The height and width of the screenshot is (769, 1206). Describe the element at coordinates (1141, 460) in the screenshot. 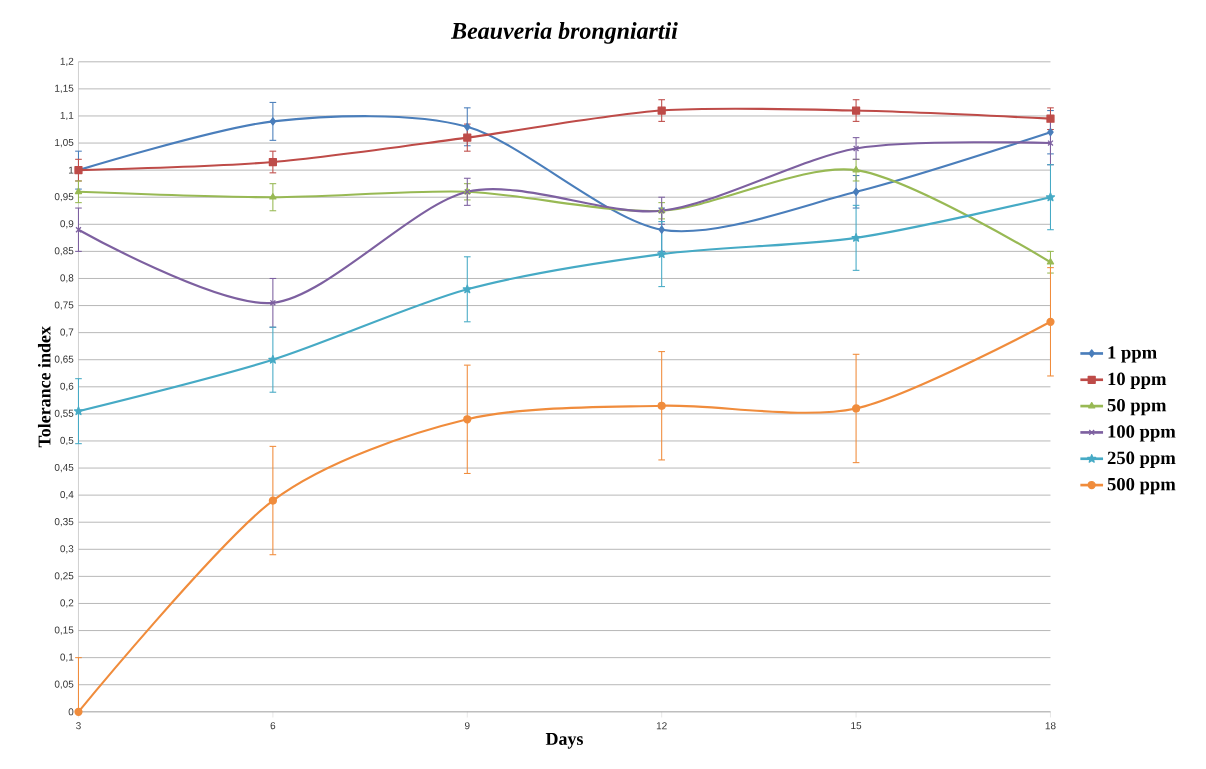

I see `legend-label: 250 ppm` at that location.